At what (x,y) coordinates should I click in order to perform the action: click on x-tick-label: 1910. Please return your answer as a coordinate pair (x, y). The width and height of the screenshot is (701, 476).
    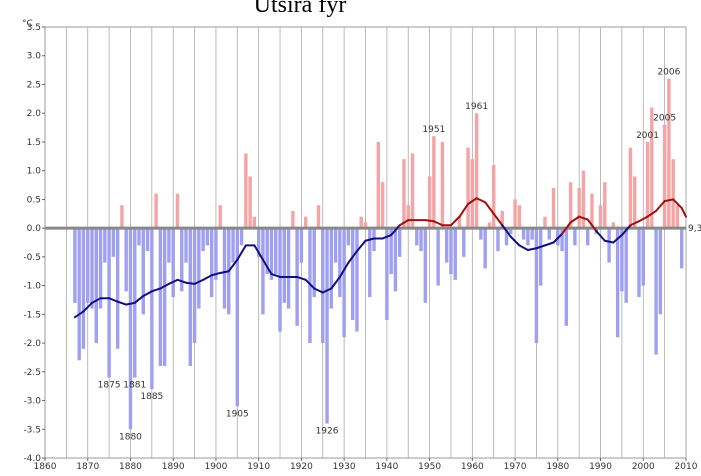
    Looking at the image, I should click on (258, 467).